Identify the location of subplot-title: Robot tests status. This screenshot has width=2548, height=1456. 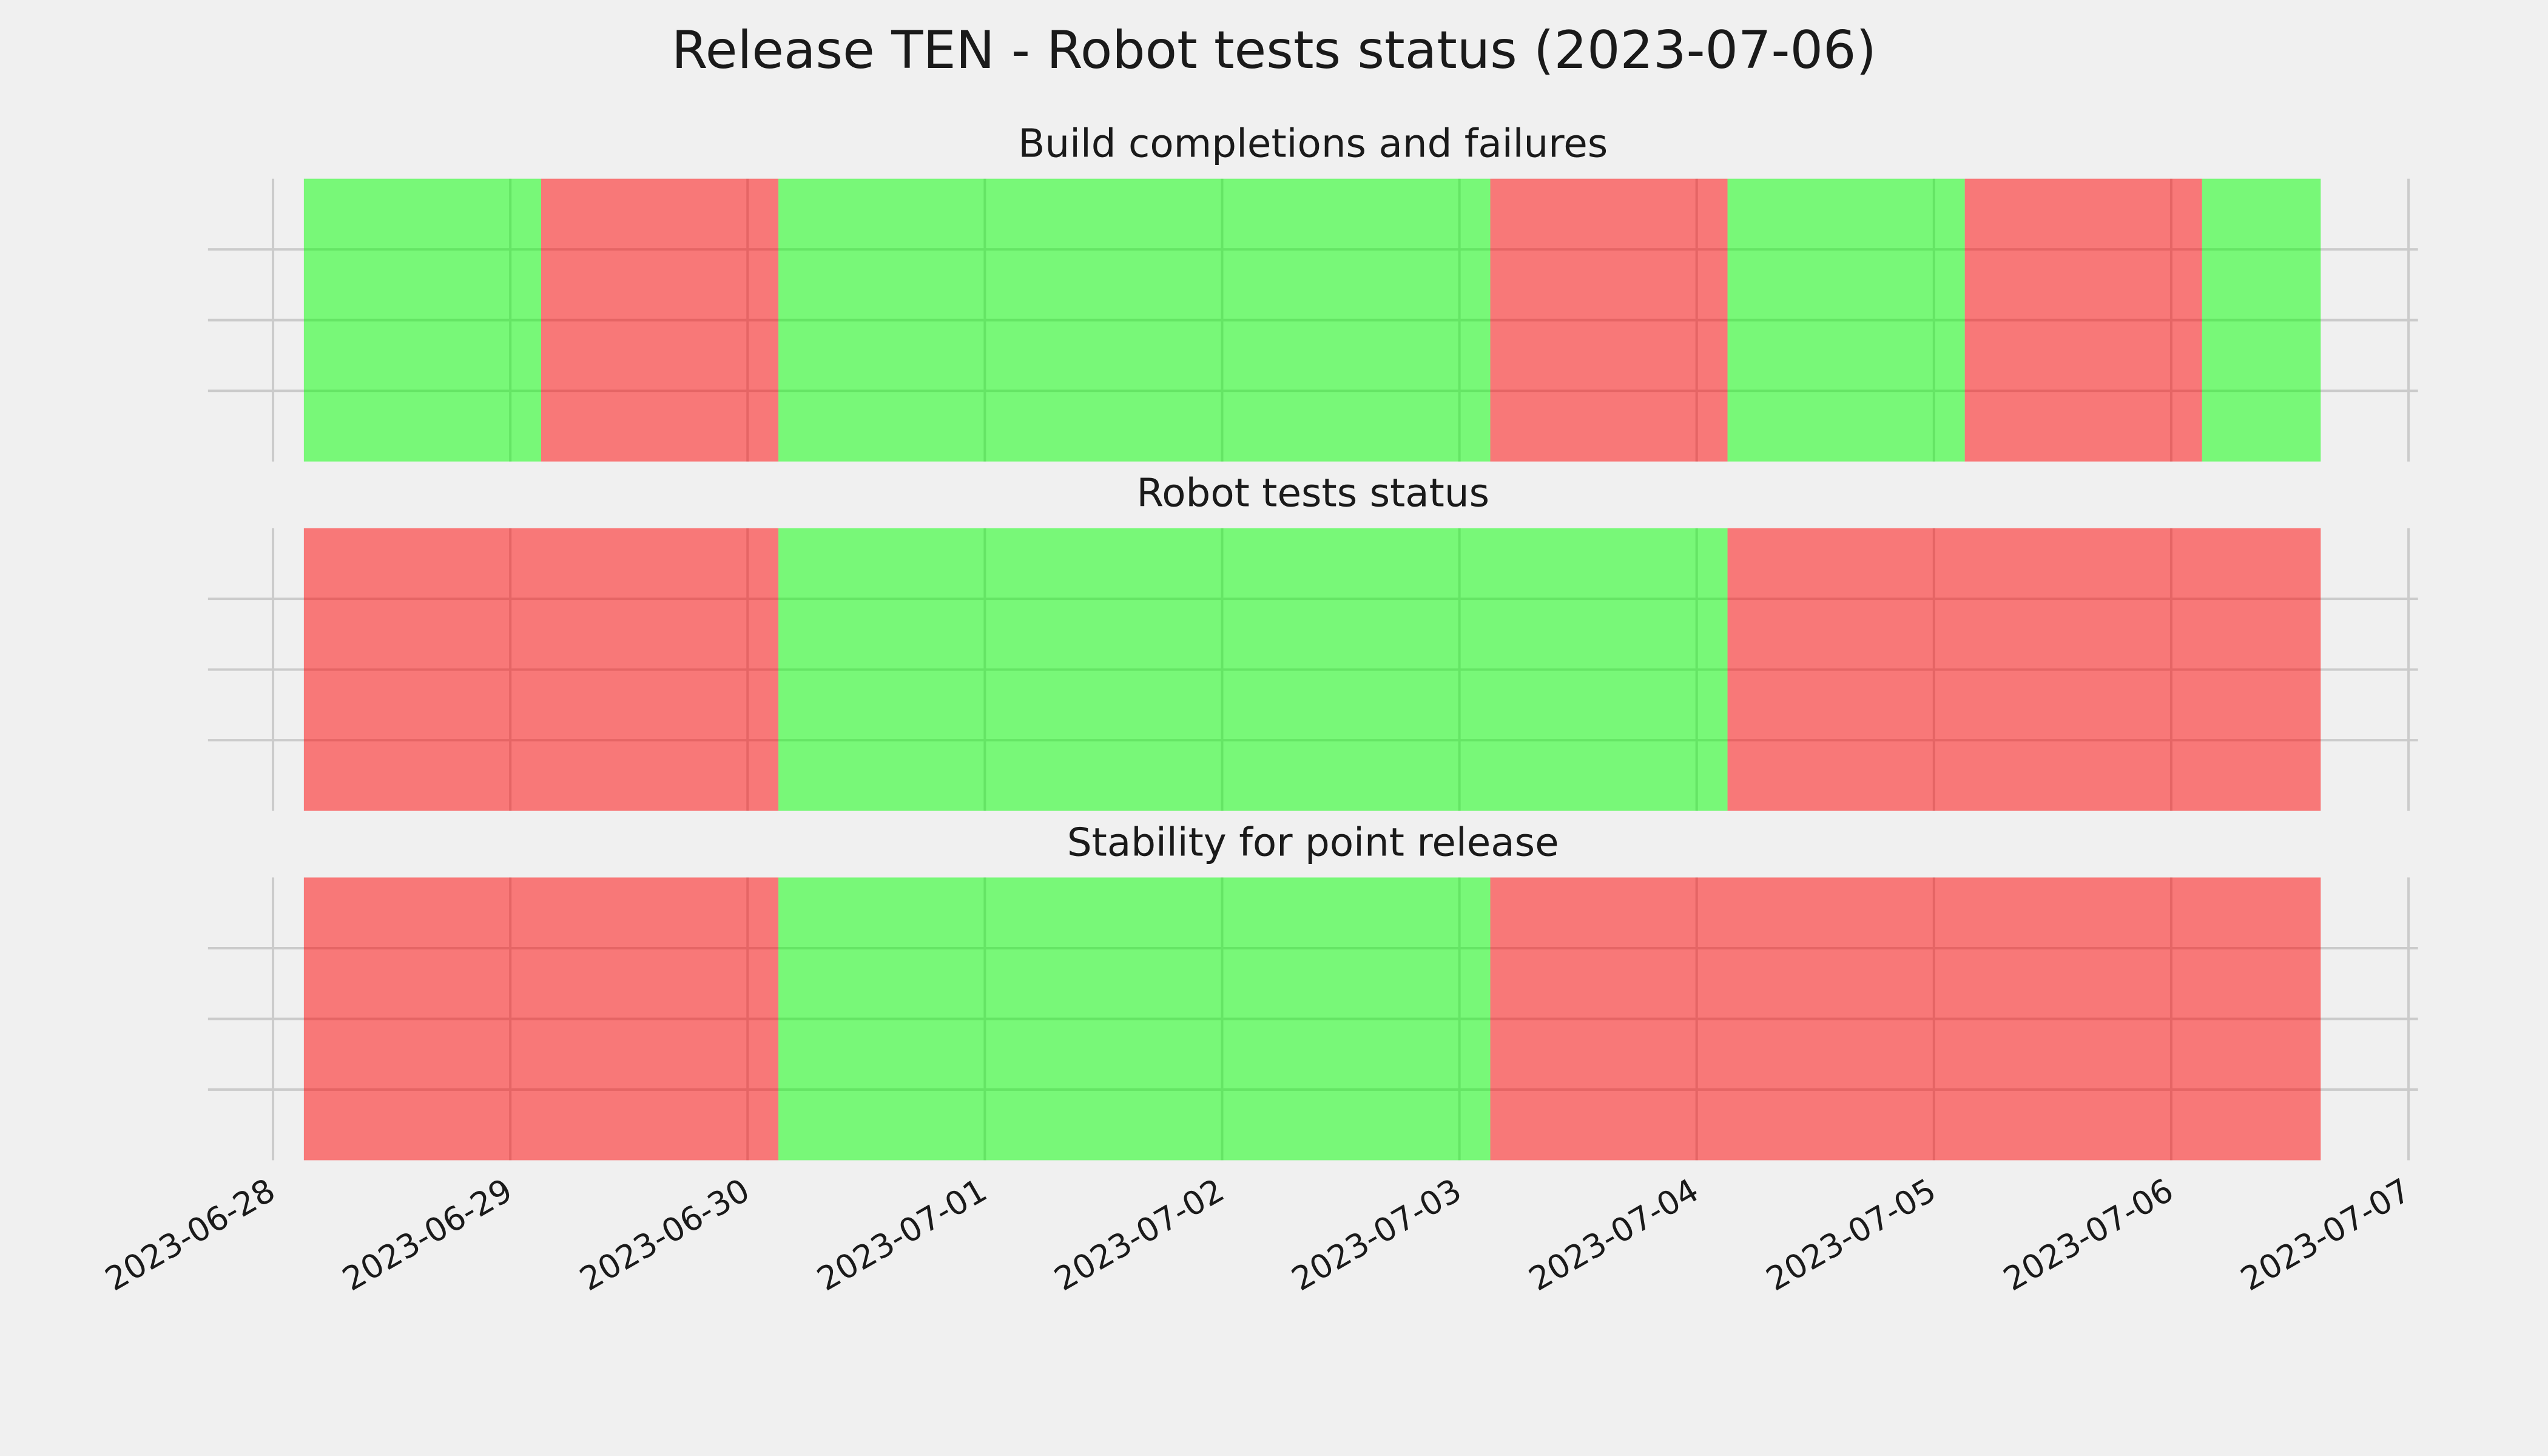
(1312, 493).